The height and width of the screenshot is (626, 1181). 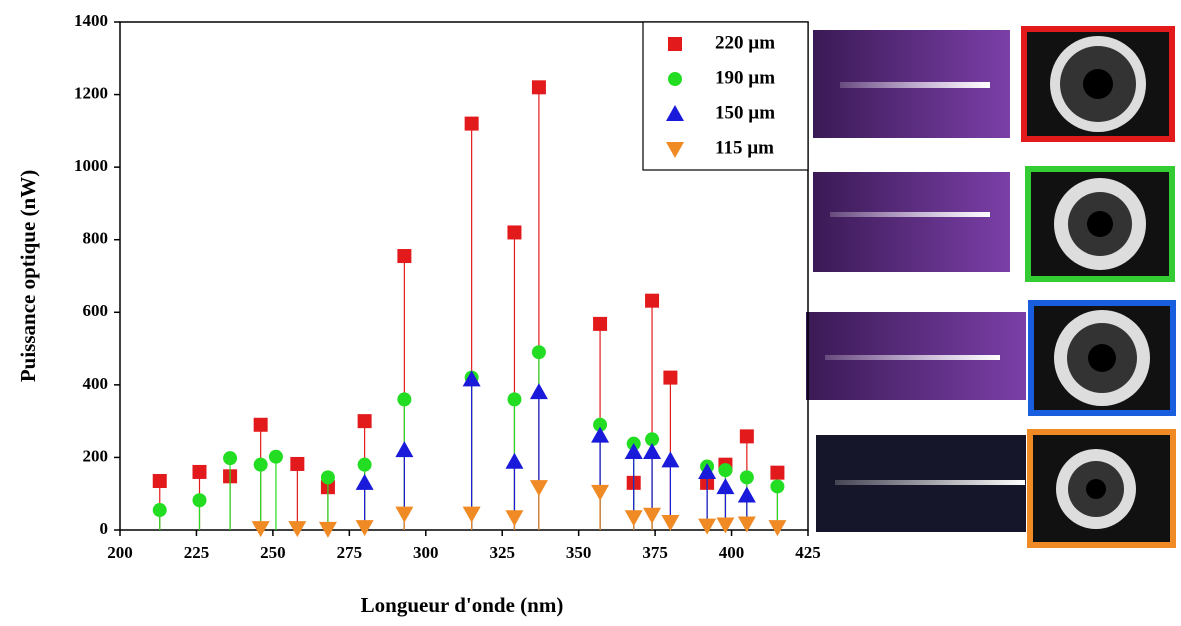 What do you see at coordinates (732, 552) in the screenshot?
I see `x-tick-label: 400` at bounding box center [732, 552].